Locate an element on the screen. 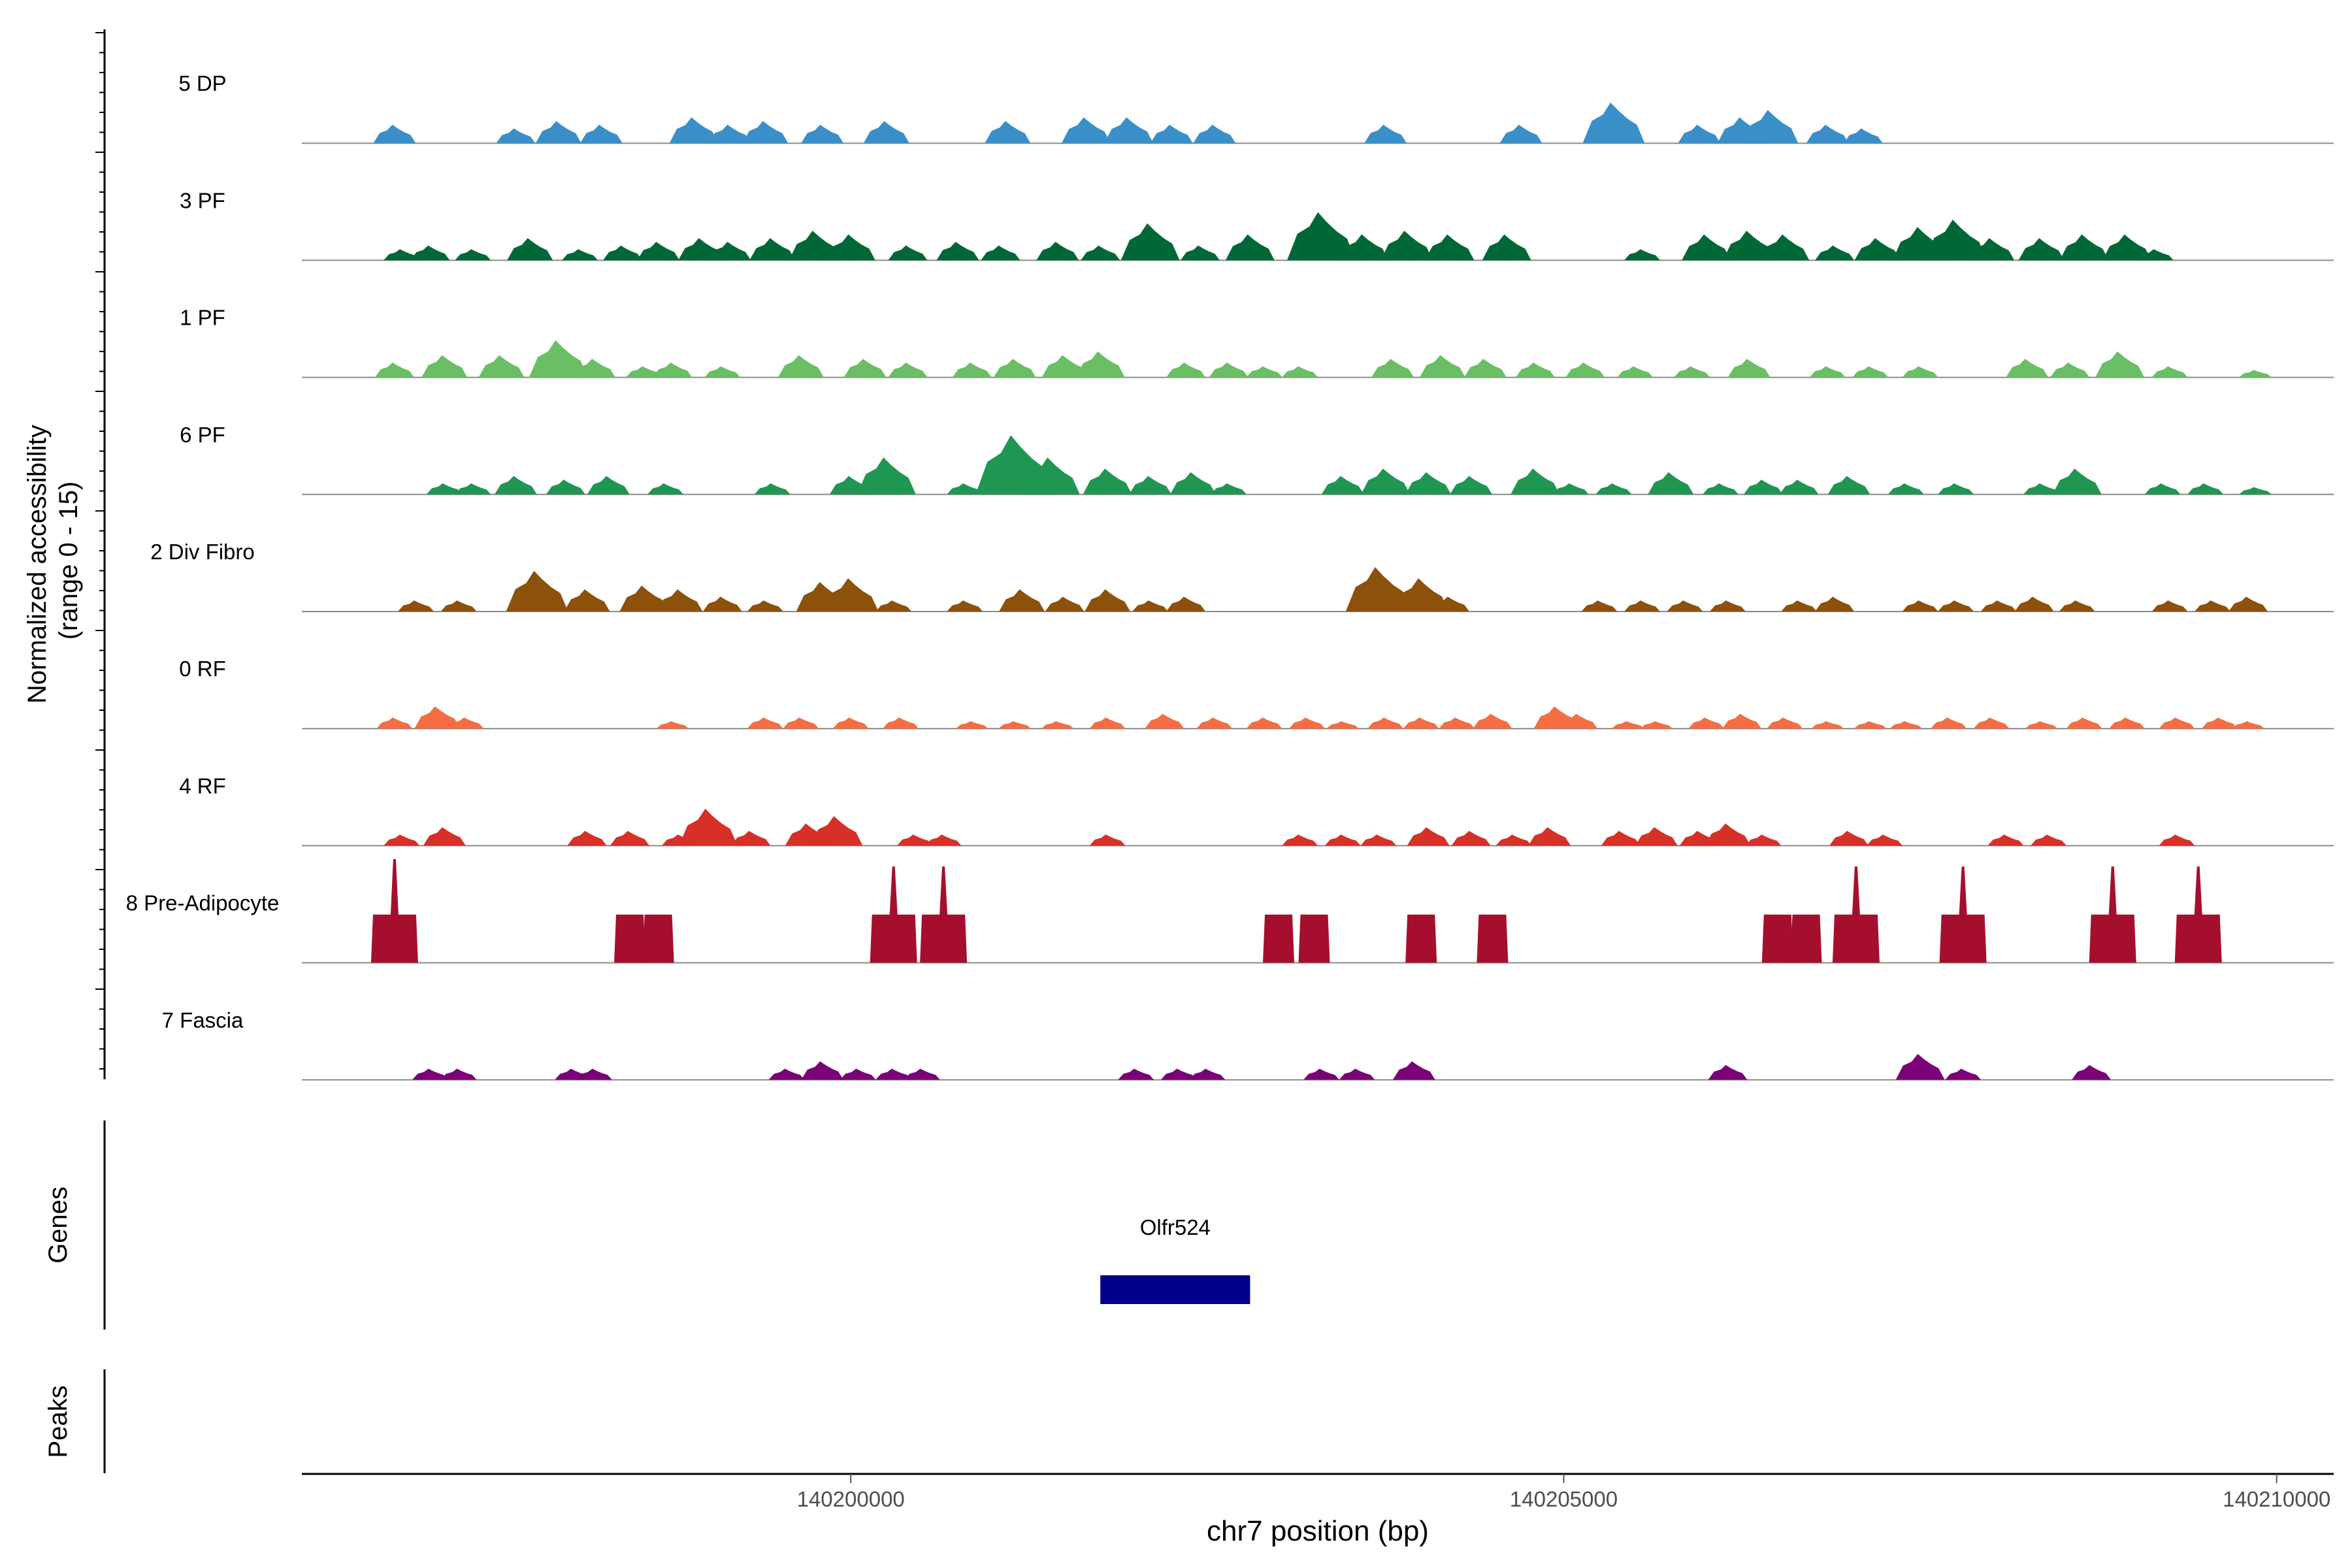 The image size is (2352, 1568). track-label: 0 RF is located at coordinates (202, 669).